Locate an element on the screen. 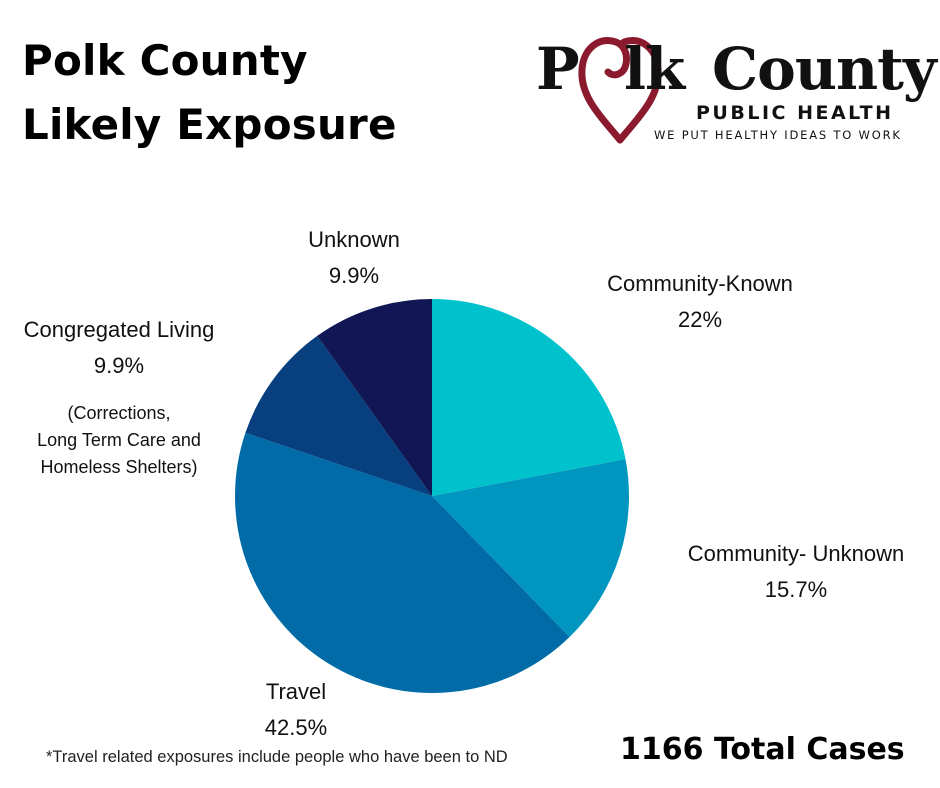 This screenshot has width=940, height=788. slice-label-travel: Travel 42.5% is located at coordinates (296, 710).